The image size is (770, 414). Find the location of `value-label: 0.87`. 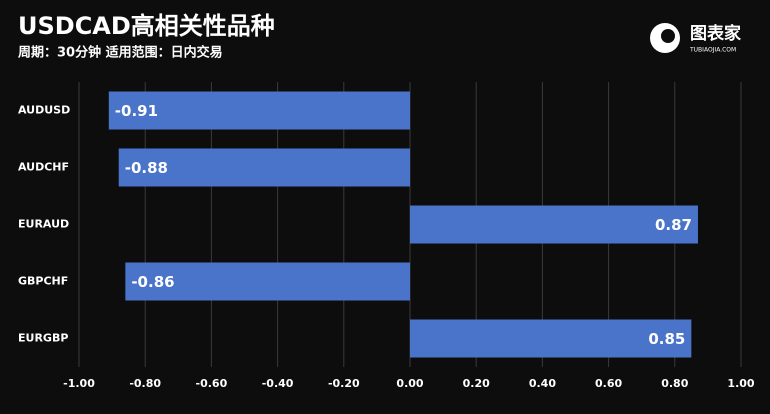

value-label: 0.87 is located at coordinates (673, 225).